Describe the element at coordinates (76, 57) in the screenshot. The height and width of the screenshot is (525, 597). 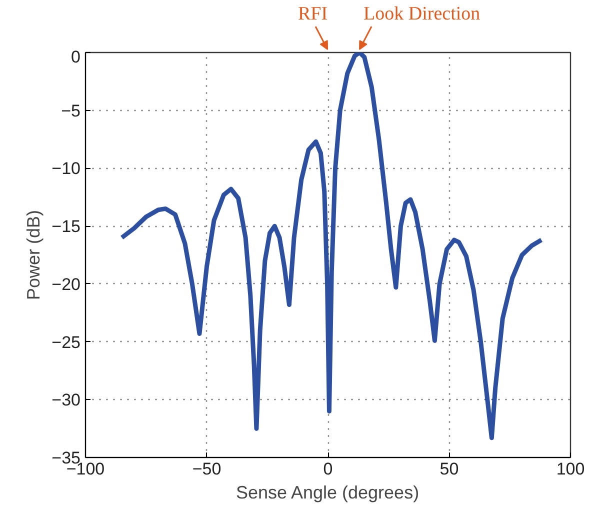
I see `y-tick-label: 0` at that location.